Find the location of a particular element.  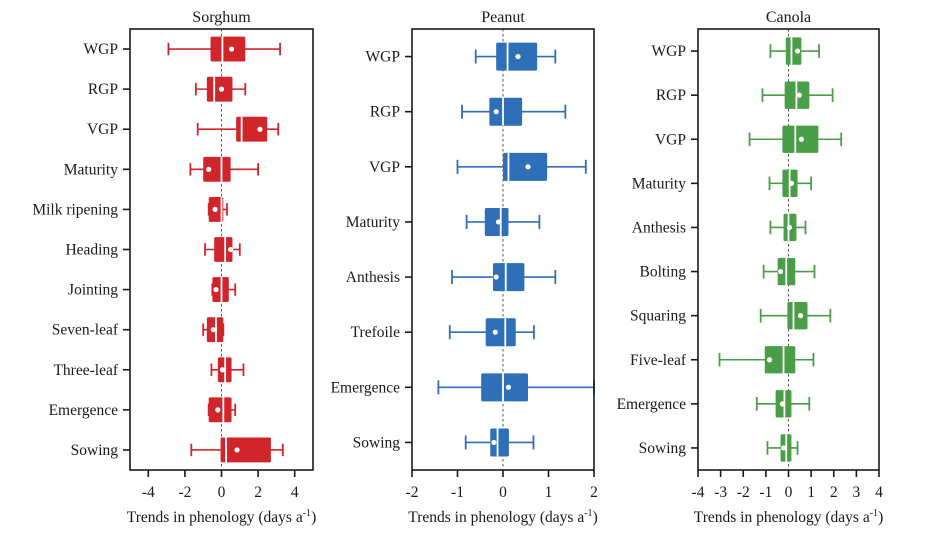

x-tick-label: -3 is located at coordinates (720, 492).